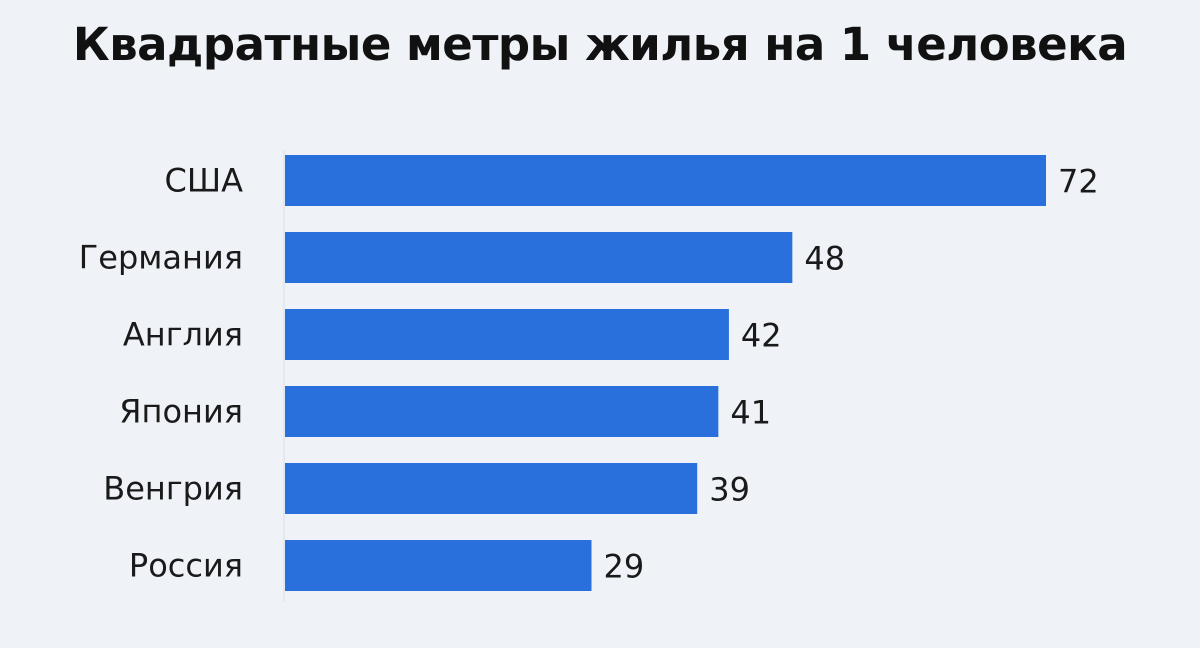 The image size is (1200, 648). What do you see at coordinates (624, 567) in the screenshot?
I see `value-label-5: 29` at bounding box center [624, 567].